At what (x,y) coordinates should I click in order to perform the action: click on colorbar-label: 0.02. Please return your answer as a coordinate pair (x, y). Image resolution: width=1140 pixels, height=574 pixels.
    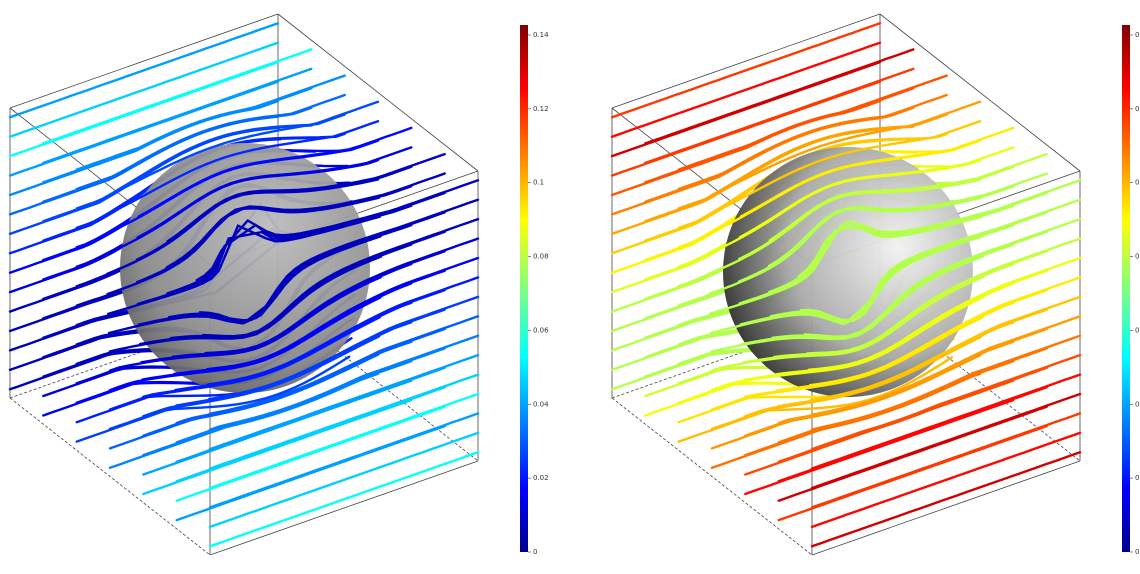
    Looking at the image, I should click on (541, 478).